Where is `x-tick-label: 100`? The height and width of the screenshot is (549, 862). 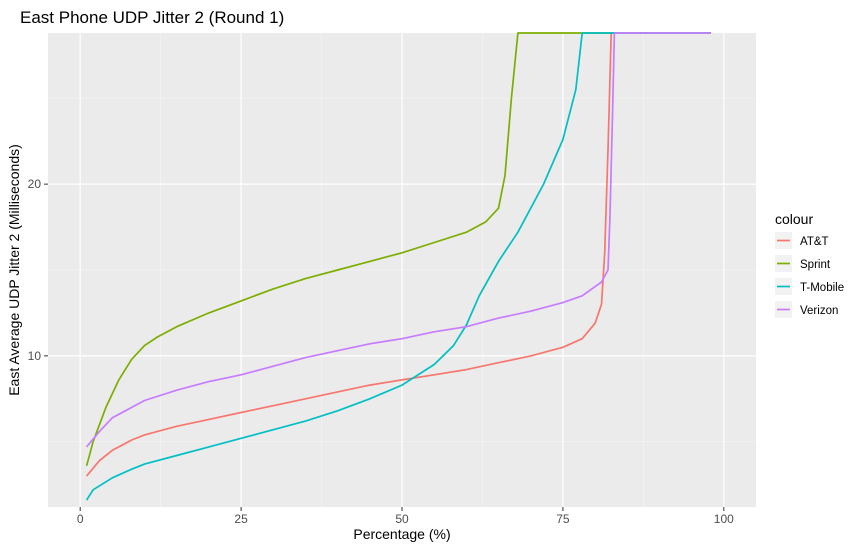
x-tick-label: 100 is located at coordinates (724, 519).